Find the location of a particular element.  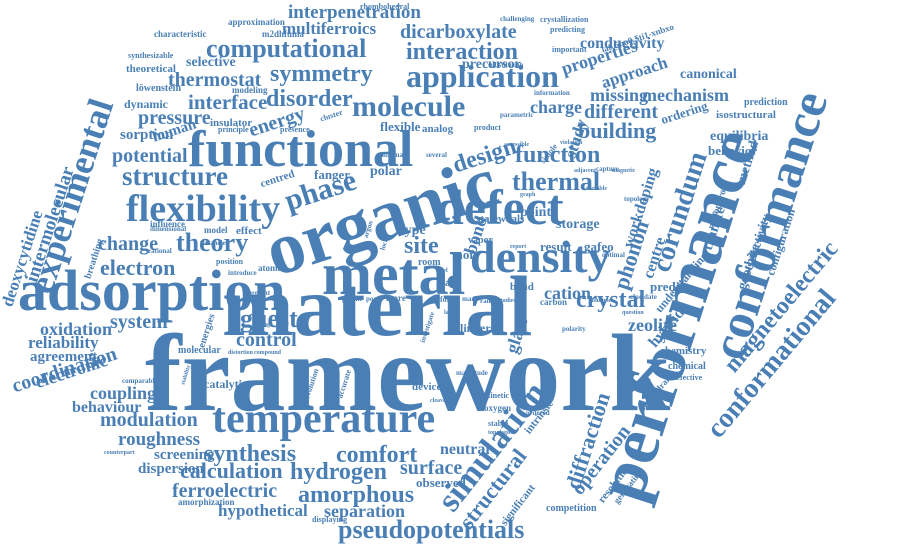

word-predicting: predicting is located at coordinates (567, 29).